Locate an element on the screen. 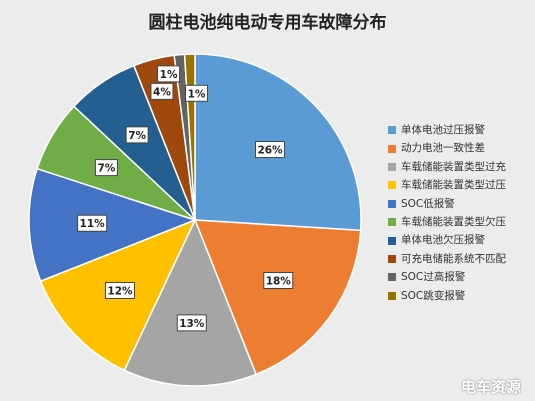 This screenshot has width=535, height=401. pie-label-9: 1% is located at coordinates (169, 74).